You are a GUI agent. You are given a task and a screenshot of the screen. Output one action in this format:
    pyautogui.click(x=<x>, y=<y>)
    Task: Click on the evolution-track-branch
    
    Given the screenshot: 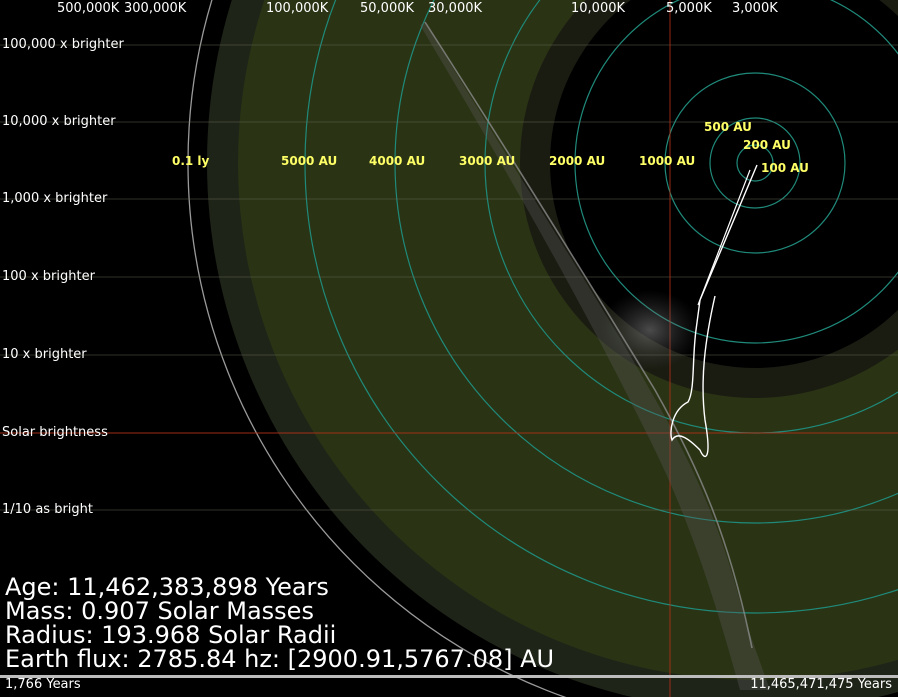 What is the action you would take?
    pyautogui.click(x=724, y=237)
    